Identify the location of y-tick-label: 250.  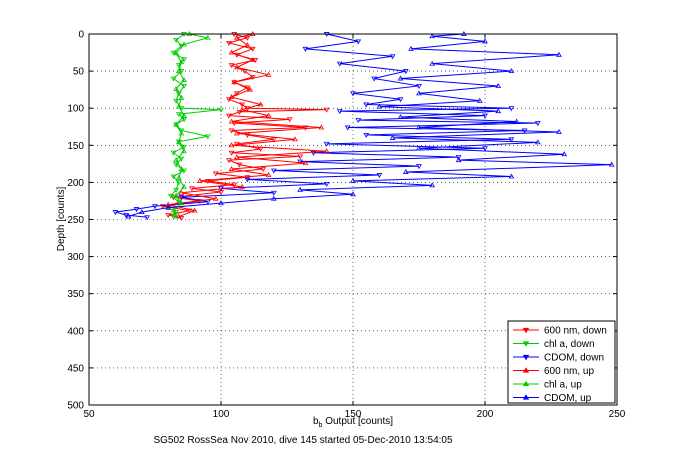
(75, 220).